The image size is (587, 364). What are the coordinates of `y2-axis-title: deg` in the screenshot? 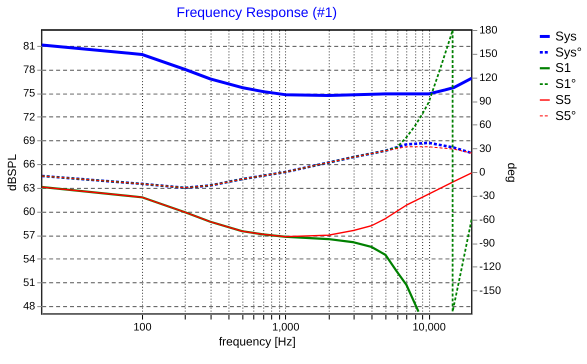 It's located at (512, 172).